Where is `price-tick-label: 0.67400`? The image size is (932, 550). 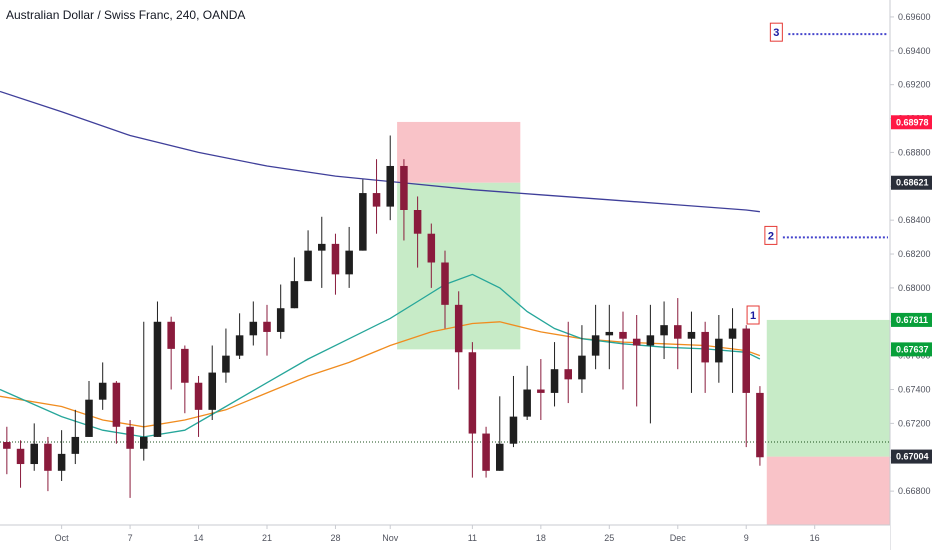 price-tick-label: 0.67400 is located at coordinates (914, 390).